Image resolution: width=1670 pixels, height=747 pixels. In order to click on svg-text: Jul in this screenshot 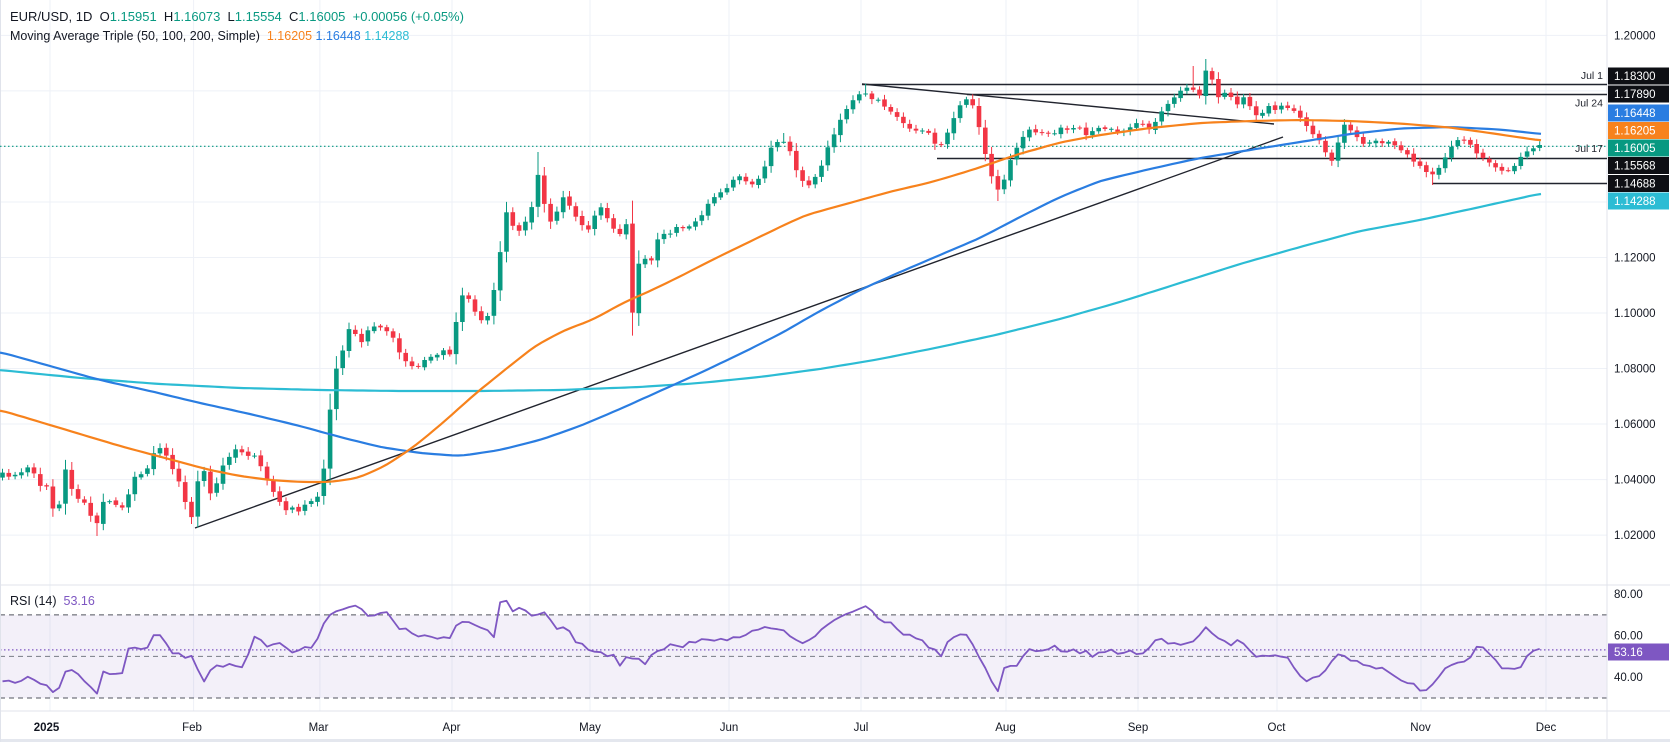, I will do `click(861, 728)`.